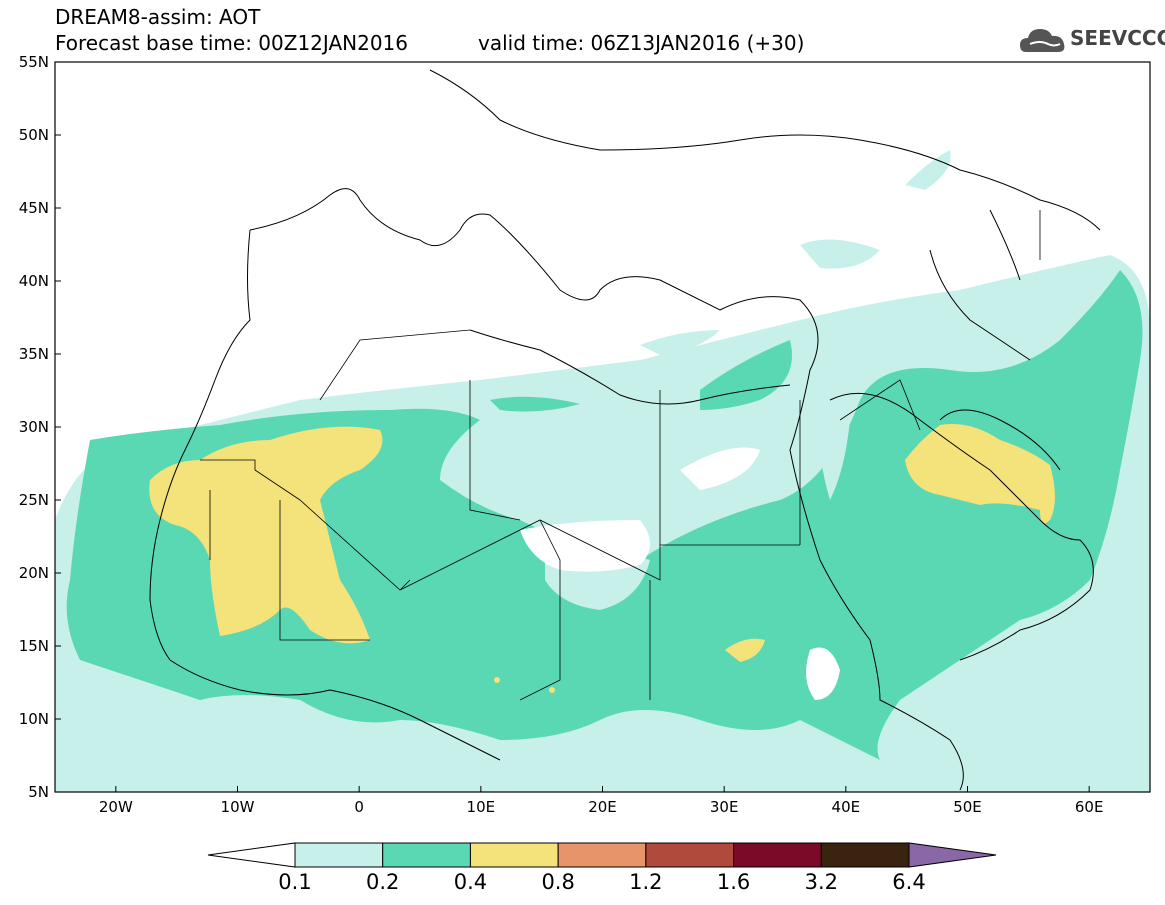  I want to click on lon-label: 20W, so click(116, 807).